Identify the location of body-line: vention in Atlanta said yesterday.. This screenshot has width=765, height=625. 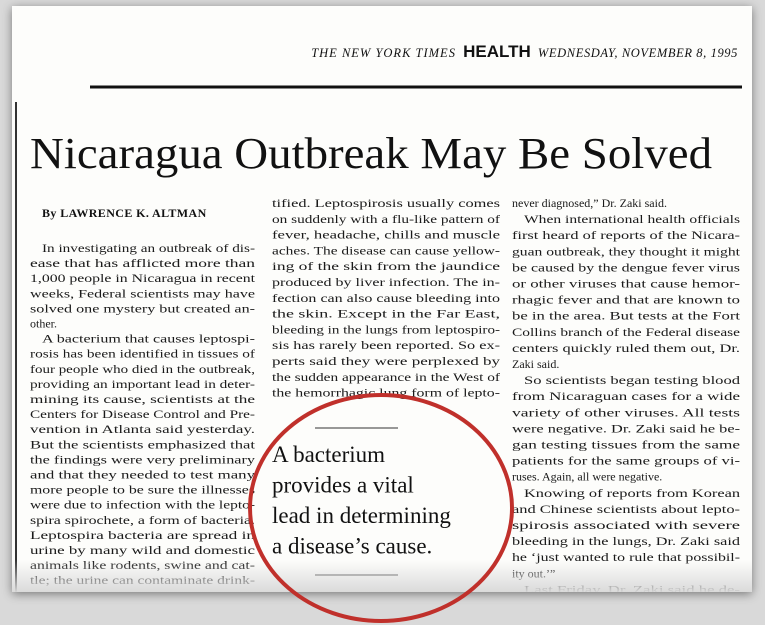
(142, 429).